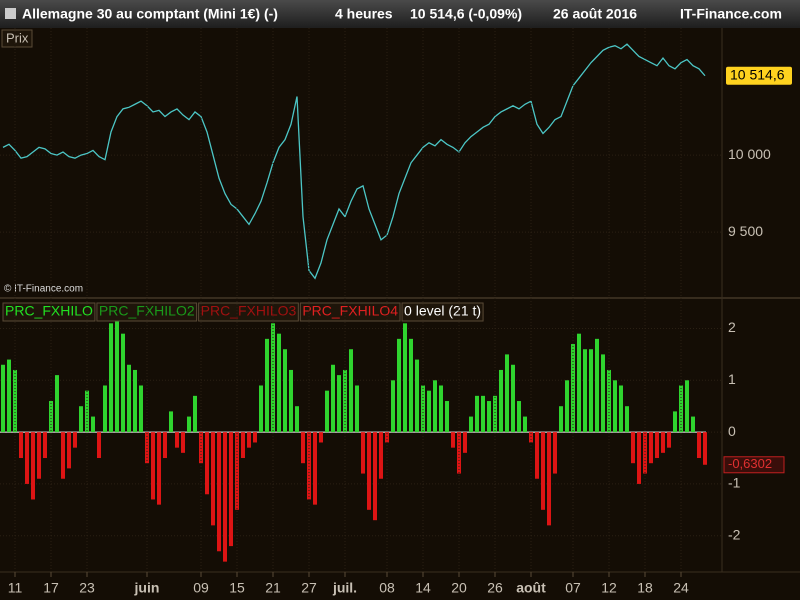 The width and height of the screenshot is (800, 600). Describe the element at coordinates (51, 588) in the screenshot. I see `x-tick-label: 17` at that location.